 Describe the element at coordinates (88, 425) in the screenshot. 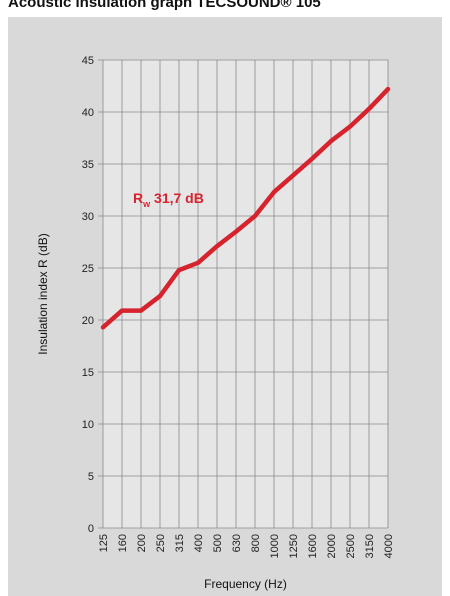

I see `y-tick-label: 10` at that location.